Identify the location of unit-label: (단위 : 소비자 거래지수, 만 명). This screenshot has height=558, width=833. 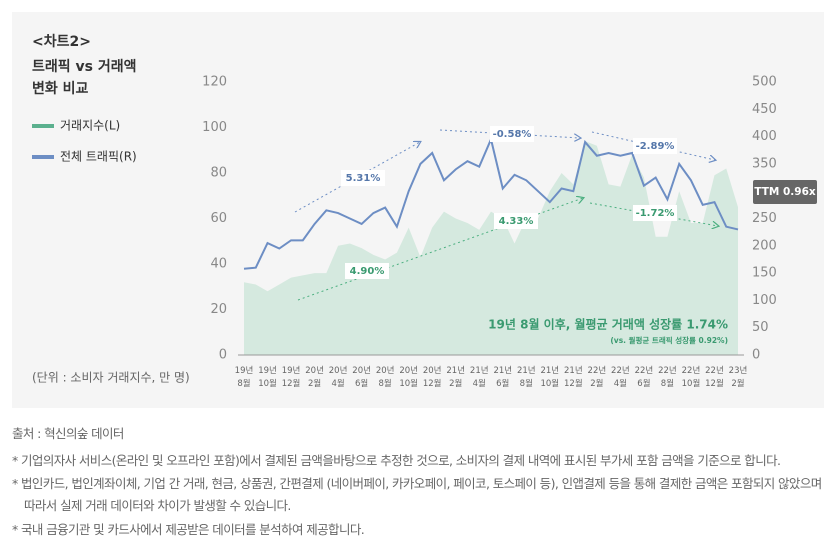
(111, 378).